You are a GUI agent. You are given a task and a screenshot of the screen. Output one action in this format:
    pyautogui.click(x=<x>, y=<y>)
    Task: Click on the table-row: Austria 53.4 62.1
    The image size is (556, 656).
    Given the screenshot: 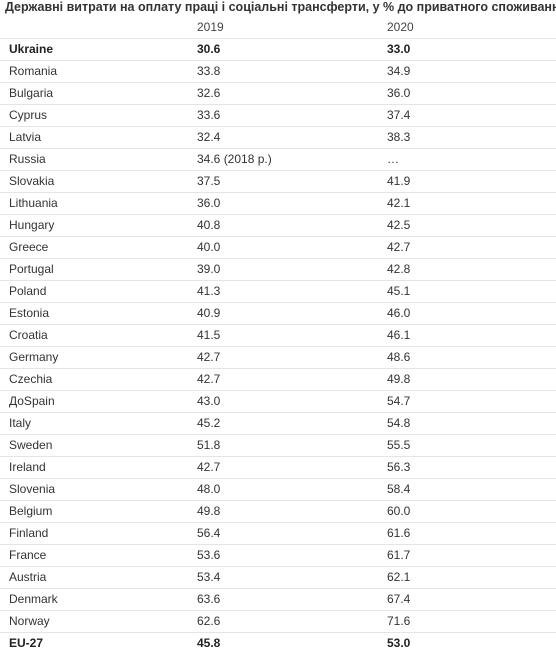 What is the action you would take?
    pyautogui.click(x=278, y=577)
    